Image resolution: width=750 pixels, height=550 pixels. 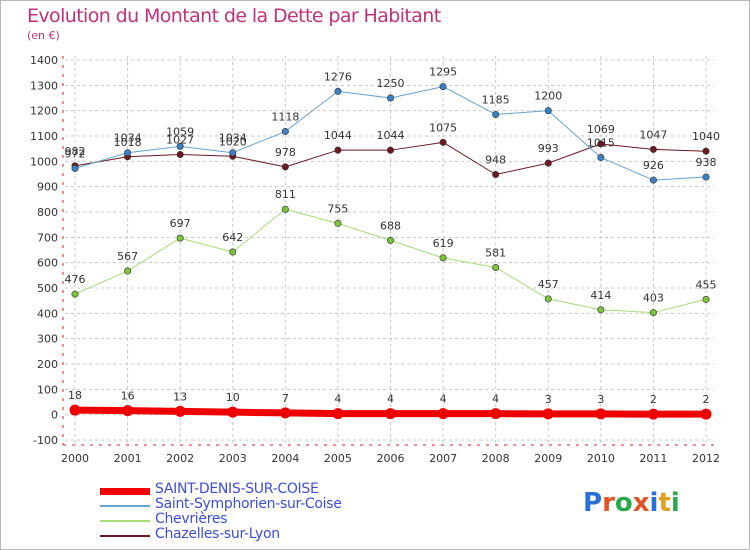 I want to click on data-label: 1059, so click(x=180, y=131).